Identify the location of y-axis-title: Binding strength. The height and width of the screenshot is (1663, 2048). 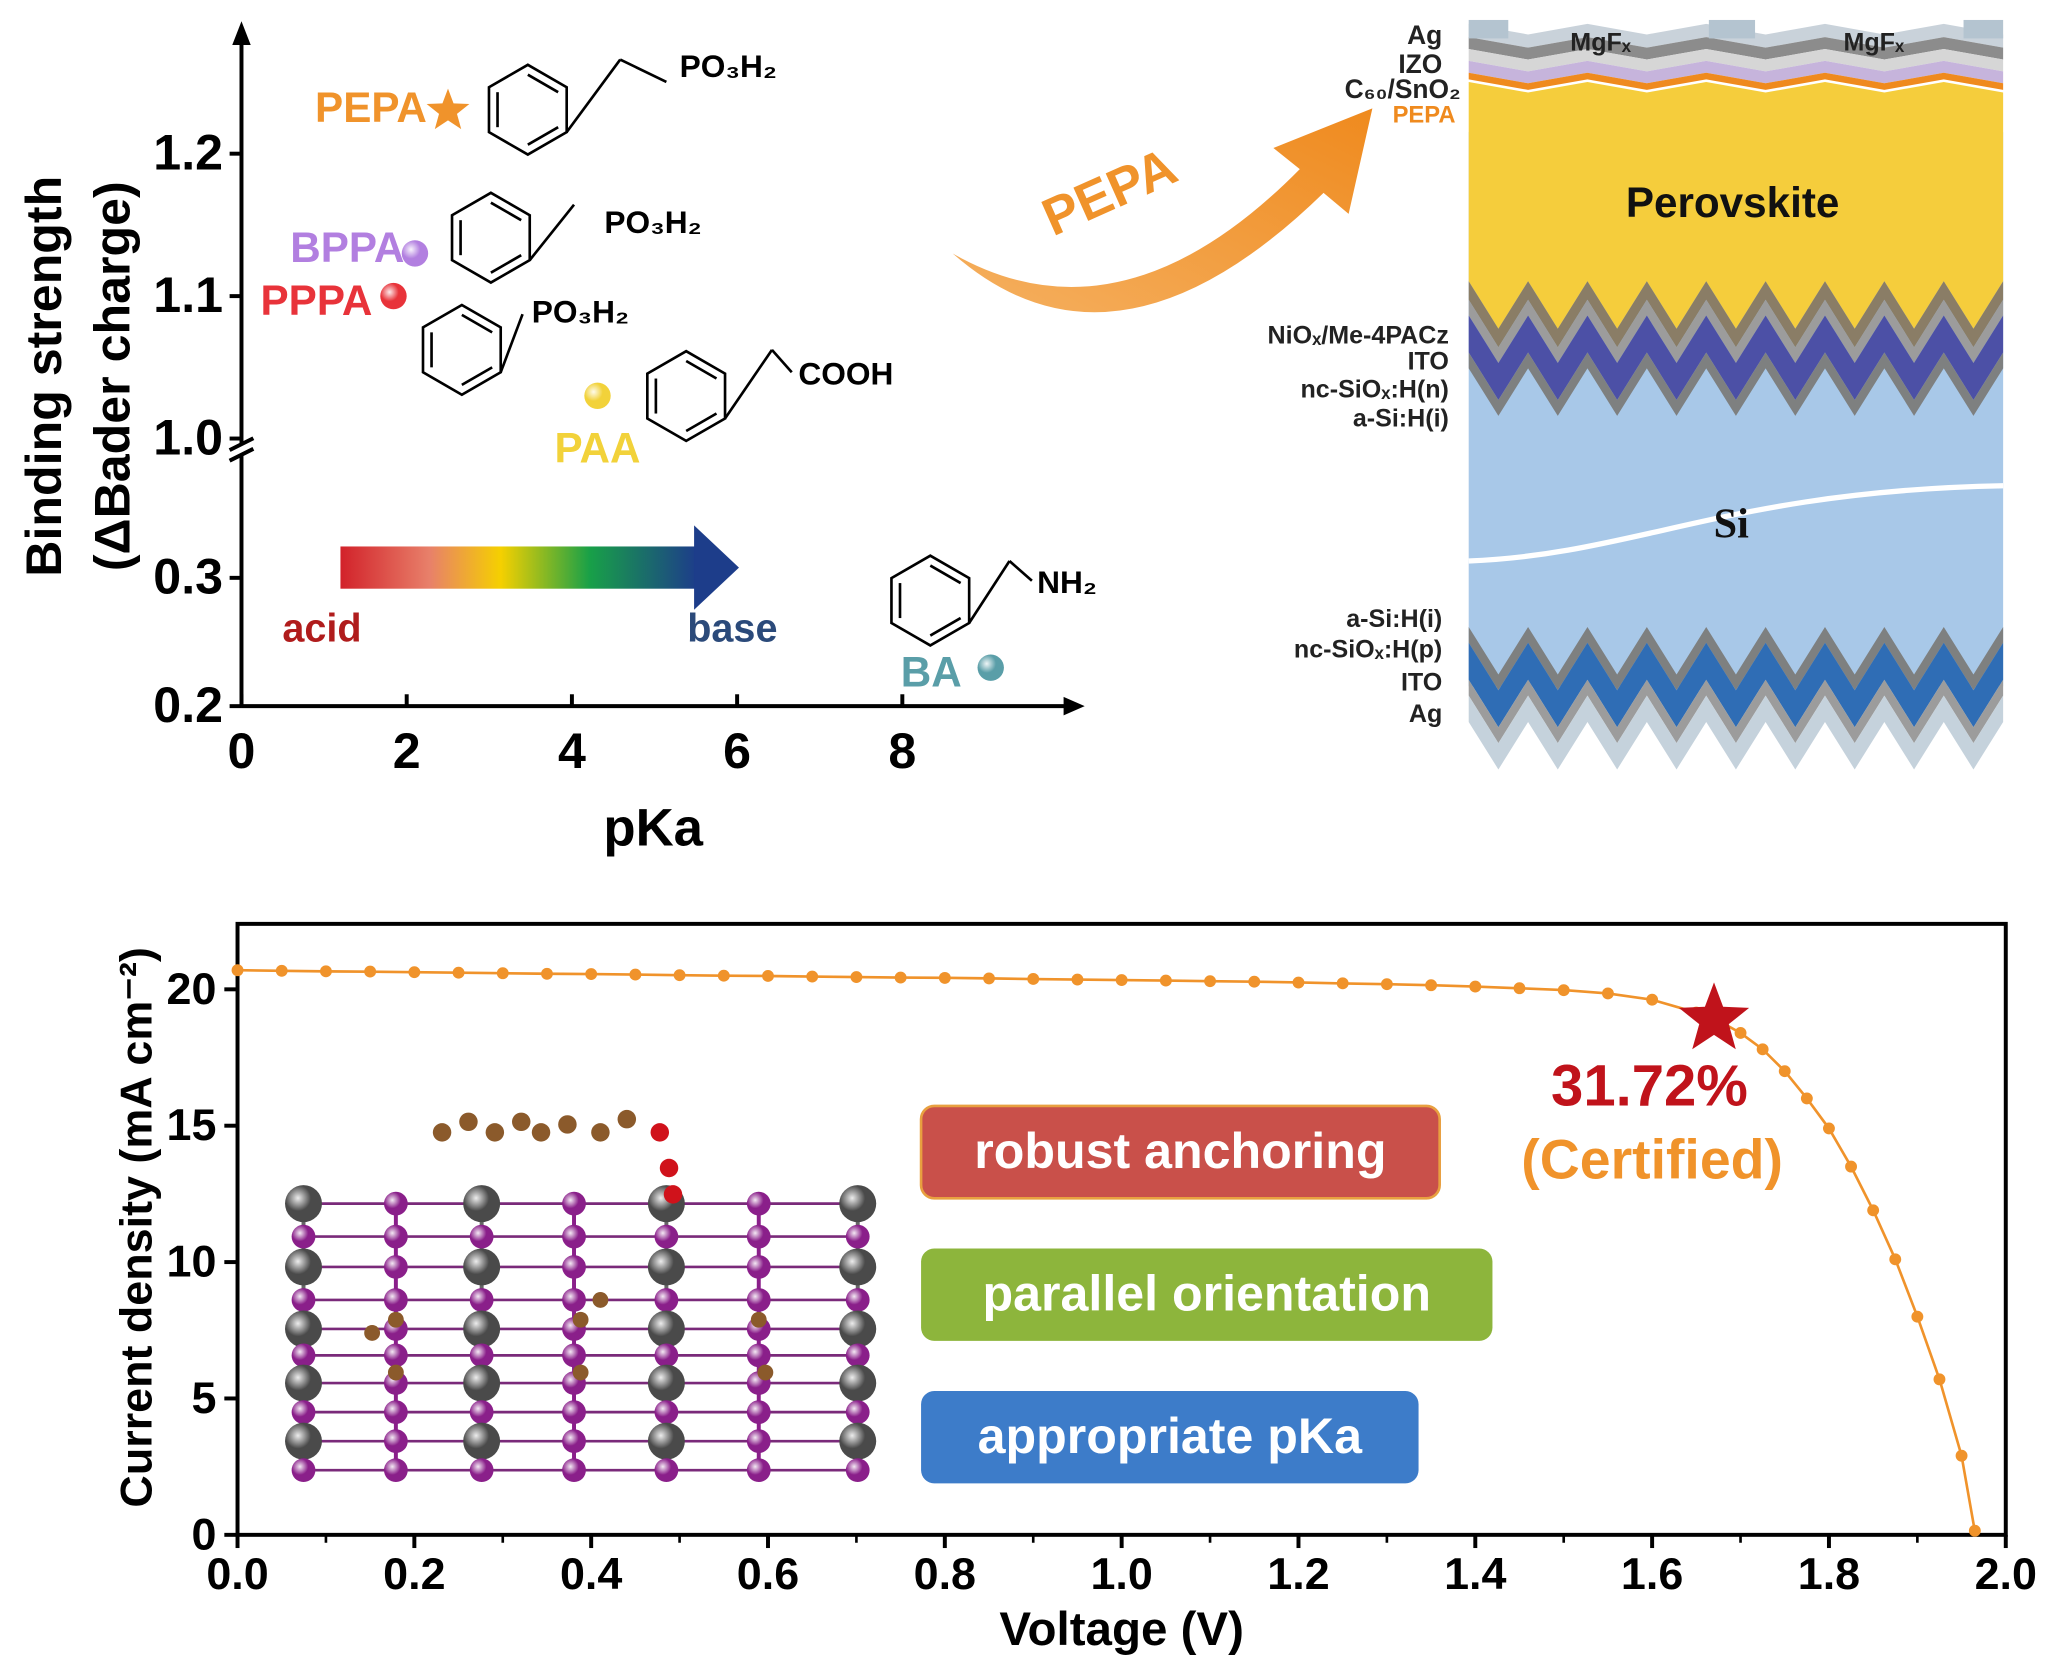
(44, 376).